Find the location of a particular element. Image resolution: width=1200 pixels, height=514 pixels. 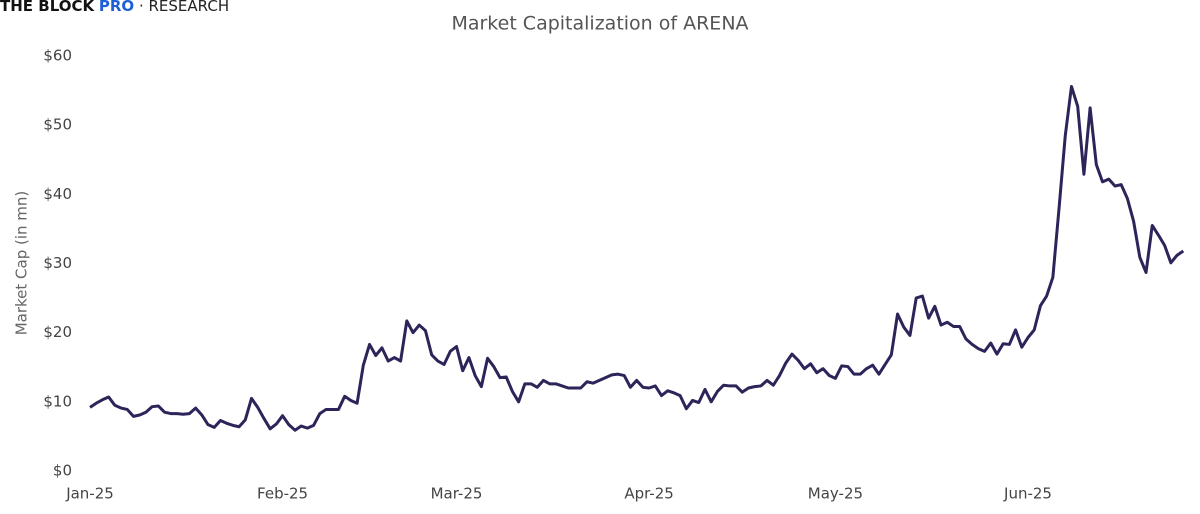

brand: THE BLOCK PRO · RESEARCH is located at coordinates (114, 7).